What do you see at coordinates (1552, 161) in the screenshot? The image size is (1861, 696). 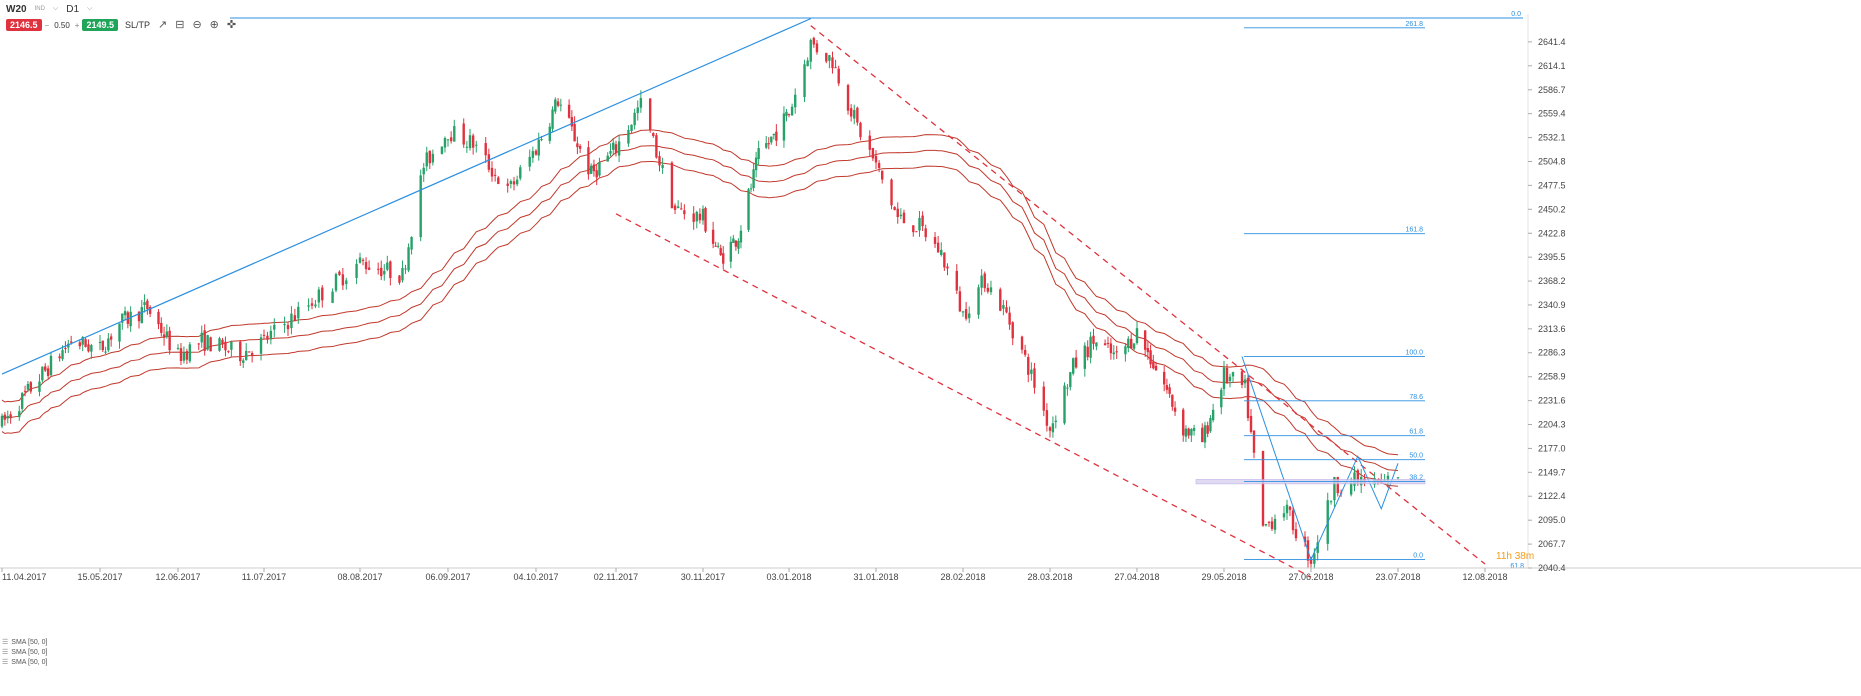 I see `y-tick-label: 2504.8` at bounding box center [1552, 161].